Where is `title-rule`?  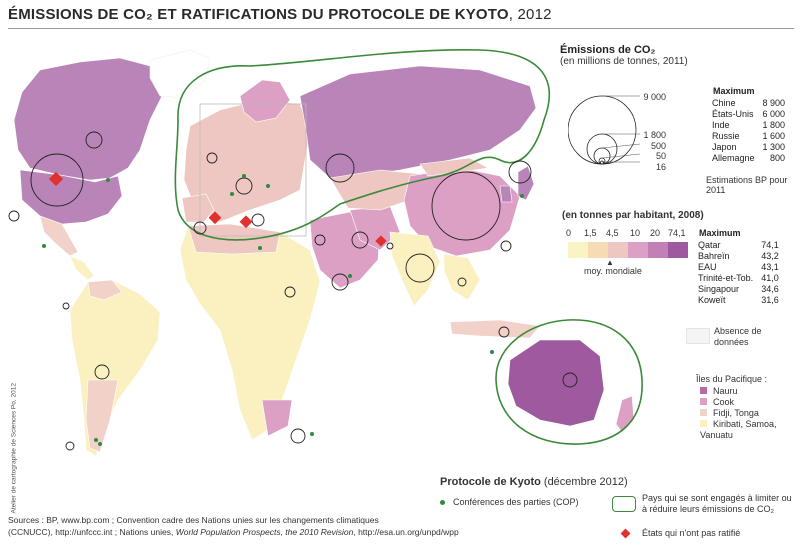
title-rule is located at coordinates (401, 28).